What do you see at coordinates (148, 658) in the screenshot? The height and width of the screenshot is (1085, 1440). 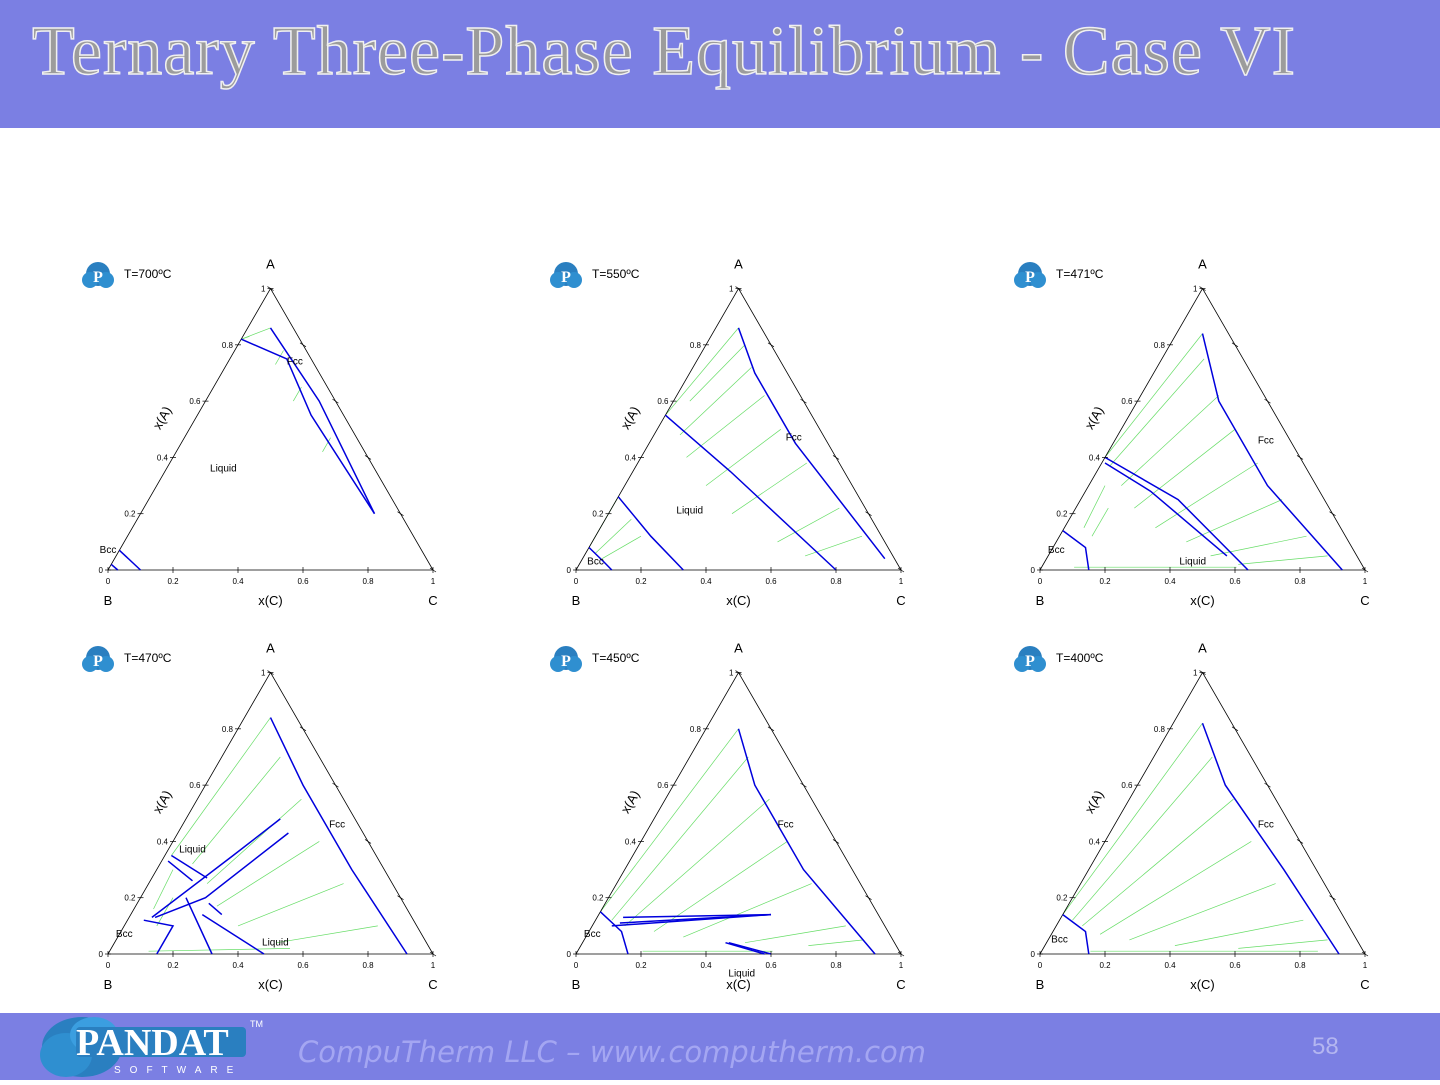 I see `temperature-label: T=470ºC` at bounding box center [148, 658].